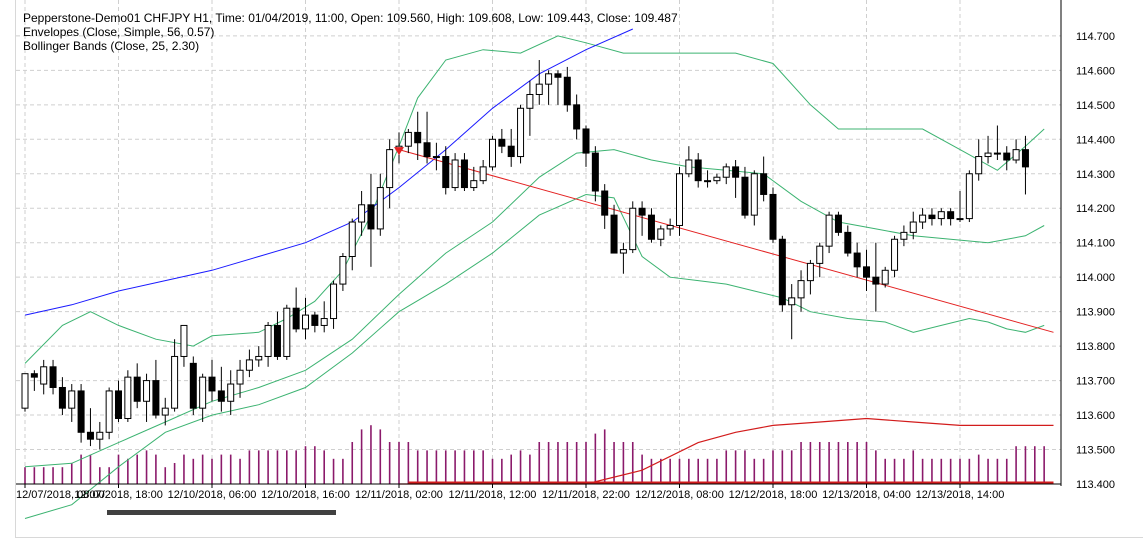  What do you see at coordinates (399, 495) in the screenshot?
I see `x-tick-label: 12/11/2018, 02:00` at bounding box center [399, 495].